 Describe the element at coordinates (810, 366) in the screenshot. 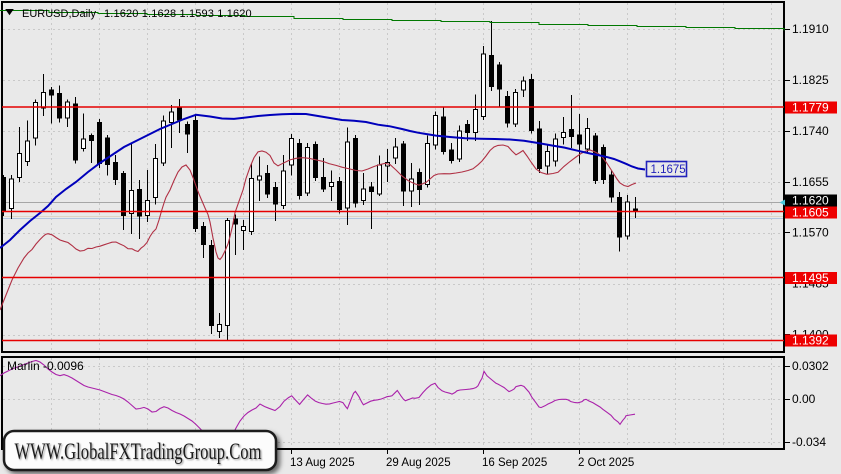

I see `svg-text: 0.0302` at that location.